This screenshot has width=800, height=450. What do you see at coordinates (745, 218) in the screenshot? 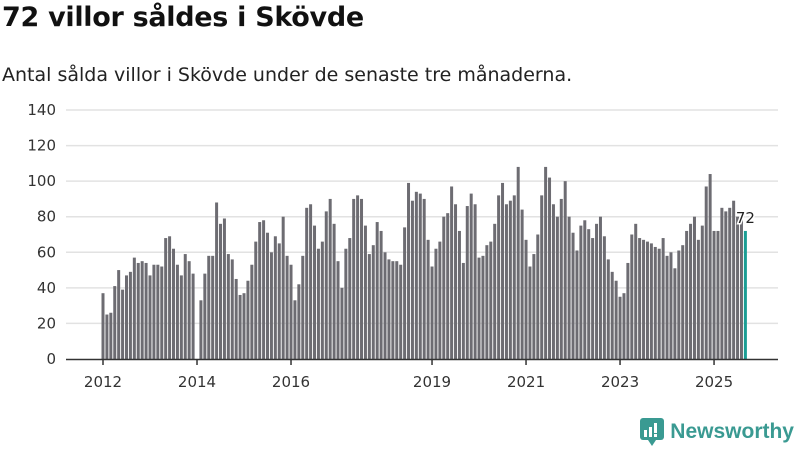
I see `highlight-value-label: 72` at bounding box center [745, 218].